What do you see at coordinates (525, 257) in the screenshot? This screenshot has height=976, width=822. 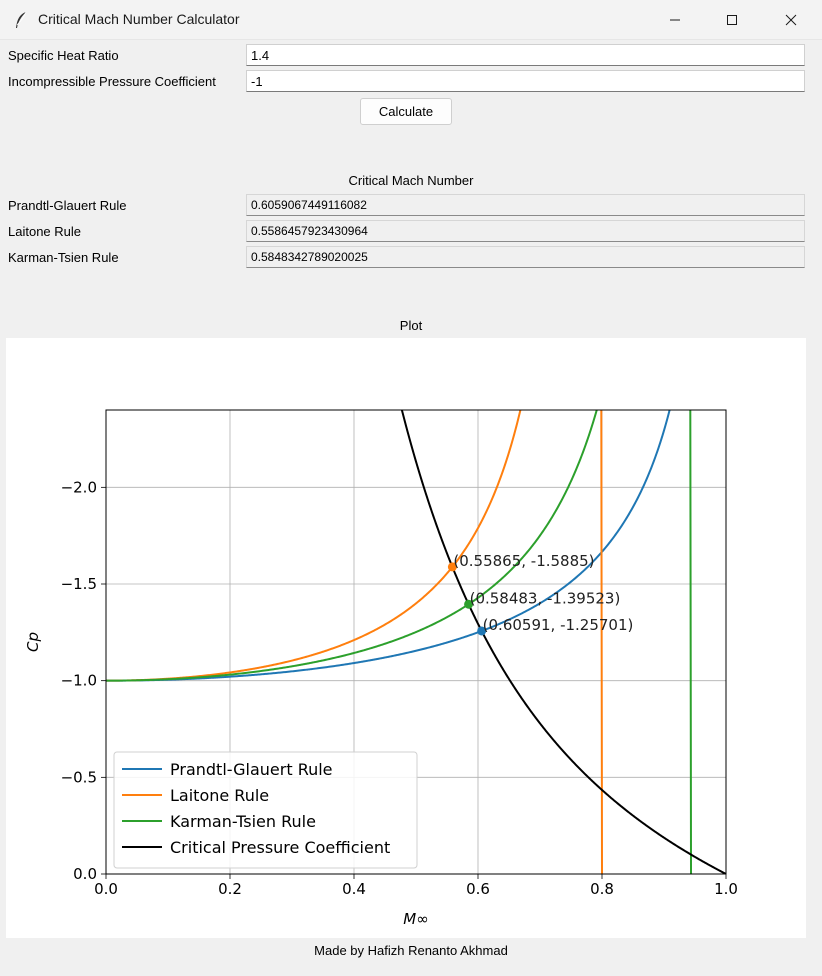 I see `kt-output: 0.5848342789020025` at bounding box center [525, 257].